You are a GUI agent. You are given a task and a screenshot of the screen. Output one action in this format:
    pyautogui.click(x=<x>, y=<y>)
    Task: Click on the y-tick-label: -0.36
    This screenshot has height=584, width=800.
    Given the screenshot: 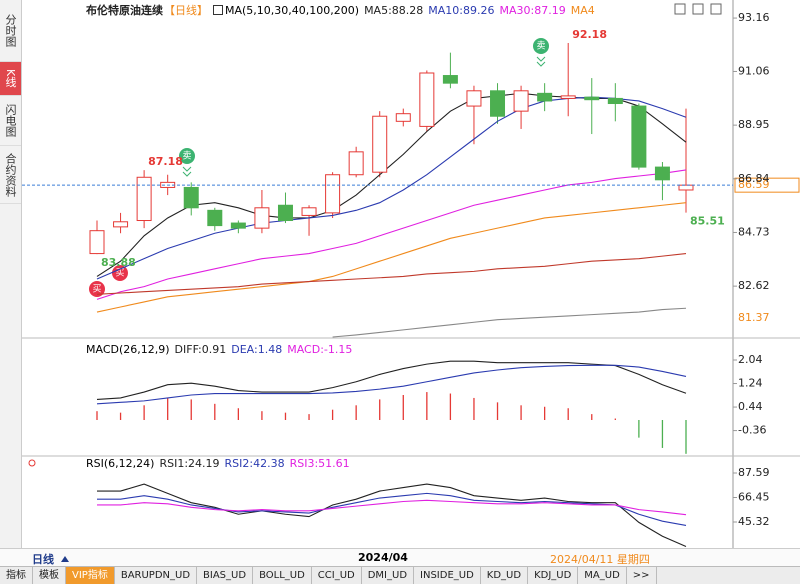 What is the action you would take?
    pyautogui.click(x=752, y=430)
    